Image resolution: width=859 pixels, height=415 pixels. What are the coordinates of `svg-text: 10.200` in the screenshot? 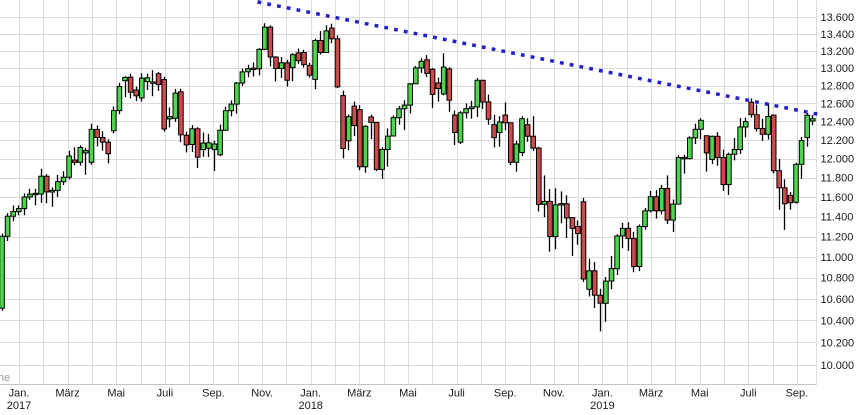 It's located at (838, 343).